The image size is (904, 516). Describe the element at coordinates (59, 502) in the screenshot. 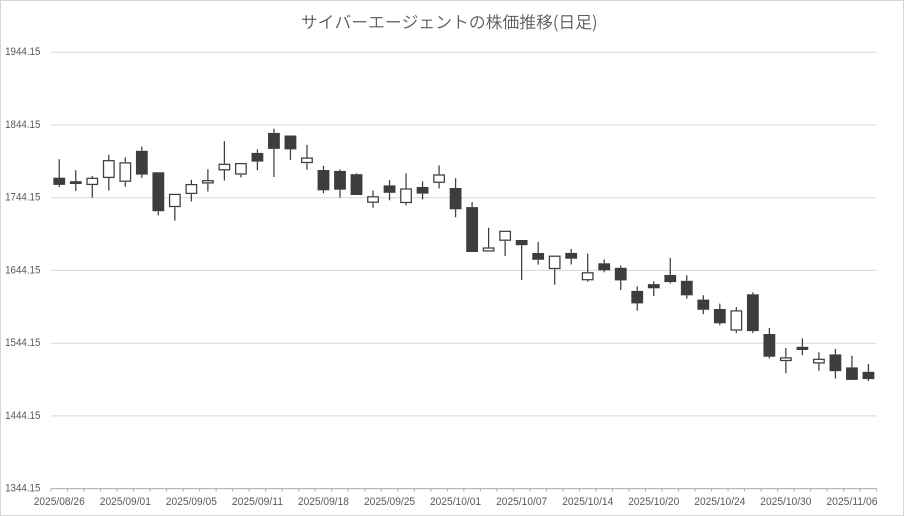

I see `svg-text: 2025/08/26` at that location.